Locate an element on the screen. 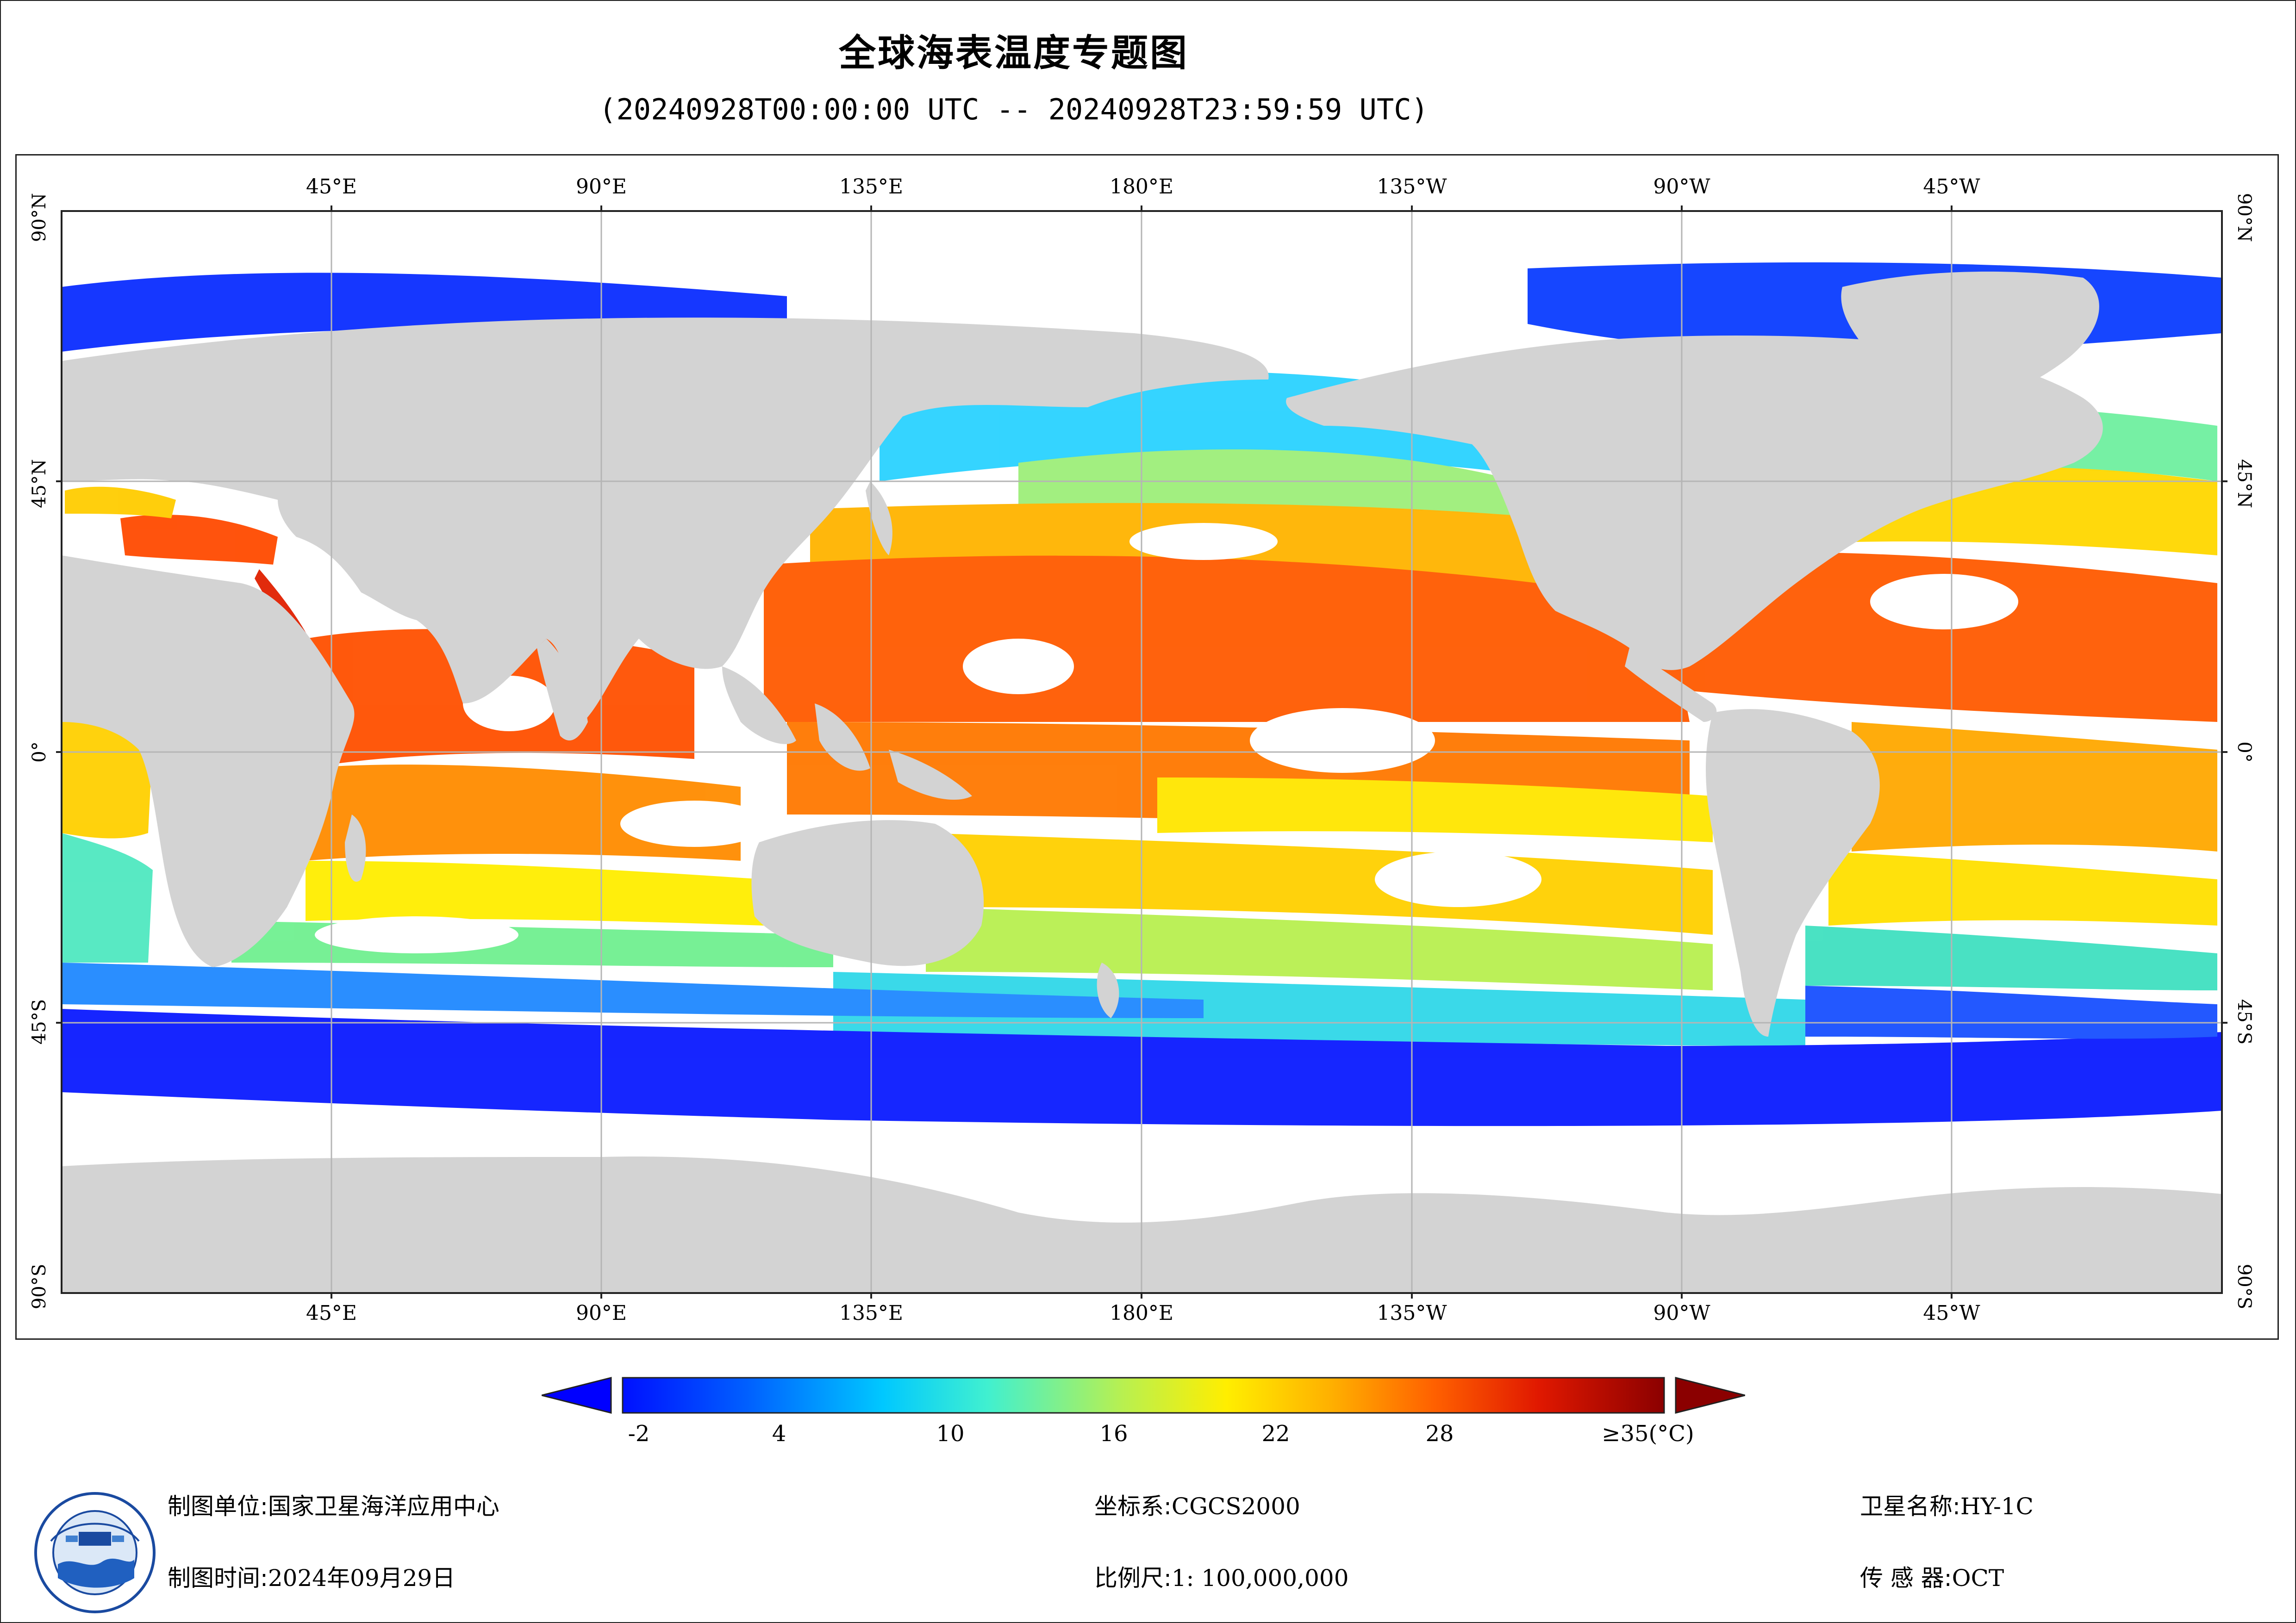 Image resolution: width=2296 pixels, height=1623 pixels. colorbar-tick: 10 is located at coordinates (950, 1434).